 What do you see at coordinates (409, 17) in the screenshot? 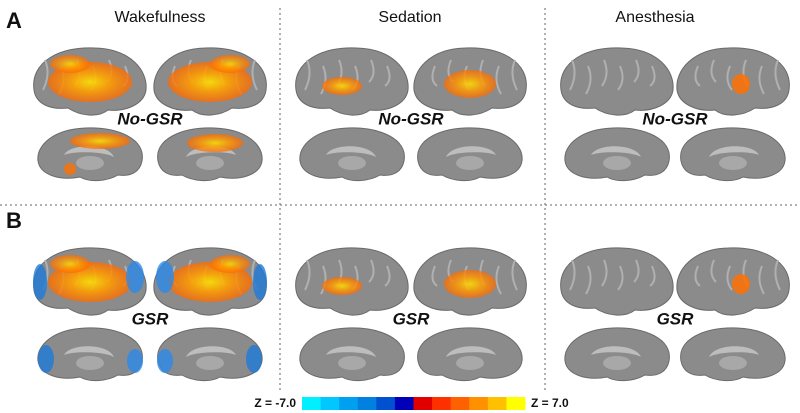
I see `column-title: Sedation` at bounding box center [409, 17].